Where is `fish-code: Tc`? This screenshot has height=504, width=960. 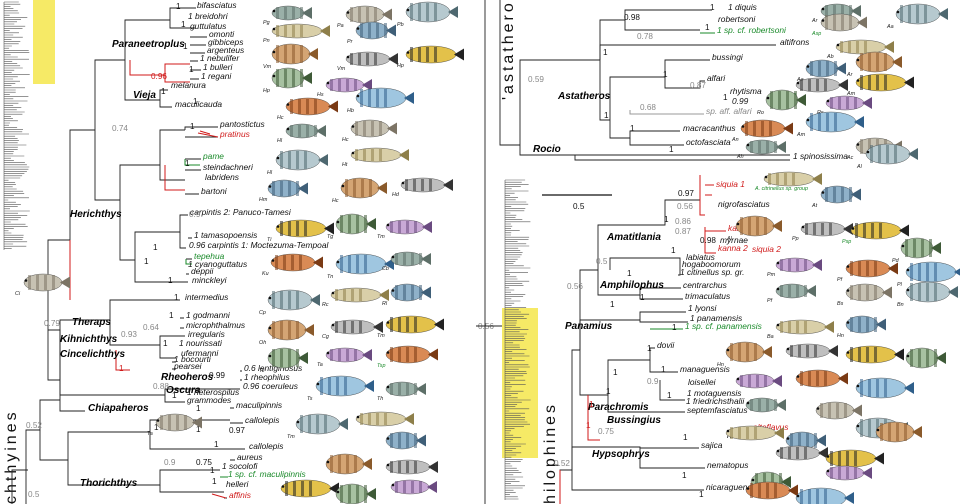 fish-code: Tc is located at coordinates (262, 371).